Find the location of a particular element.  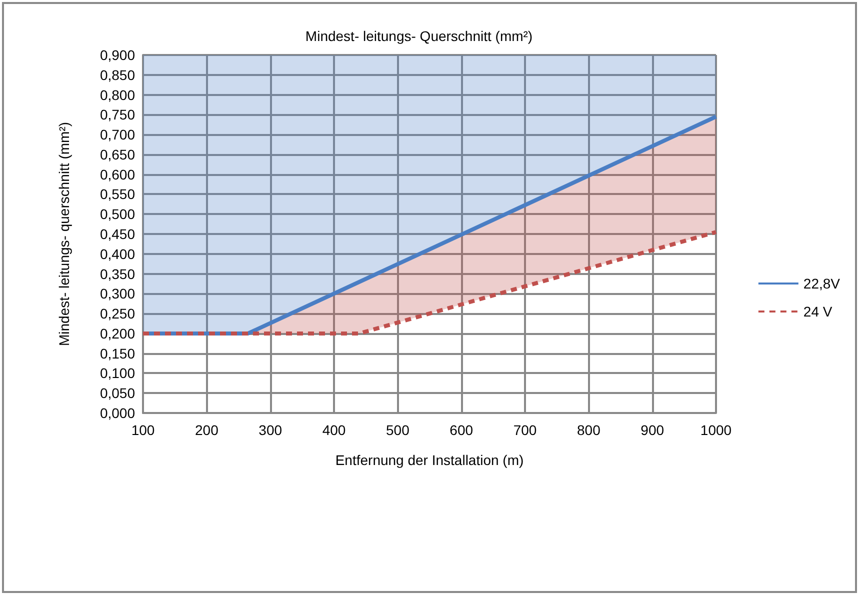

x-tick-label: 200 is located at coordinates (206, 430).